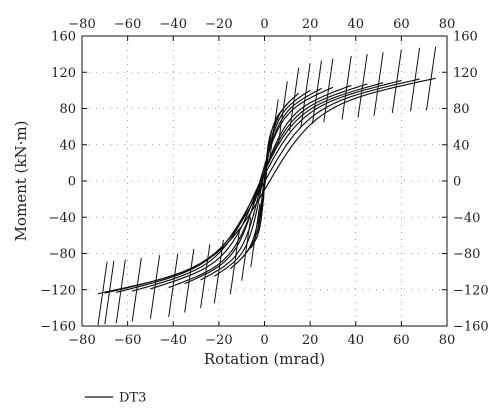 The width and height of the screenshot is (500, 418). What do you see at coordinates (461, 109) in the screenshot?
I see `y-tick-label-right-6: 80` at bounding box center [461, 109].